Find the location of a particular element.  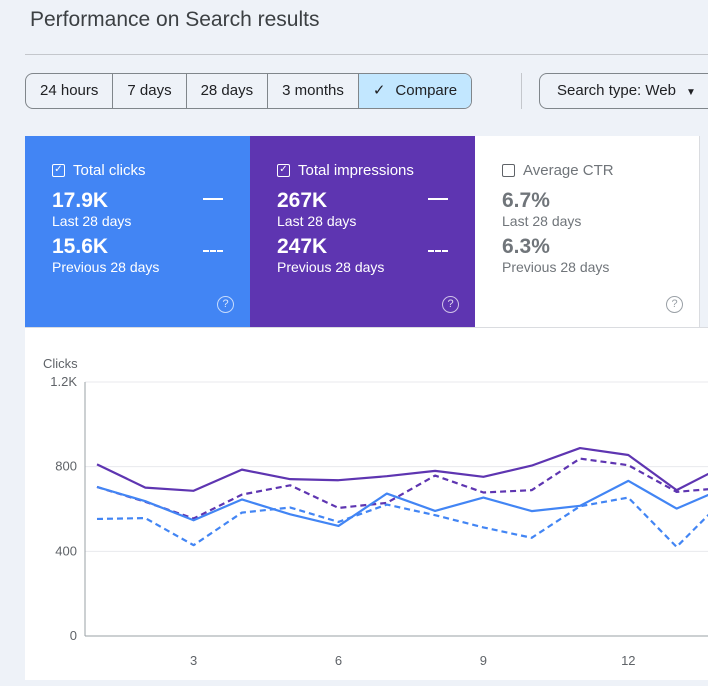

y-tick-label: 0 is located at coordinates (73, 635).